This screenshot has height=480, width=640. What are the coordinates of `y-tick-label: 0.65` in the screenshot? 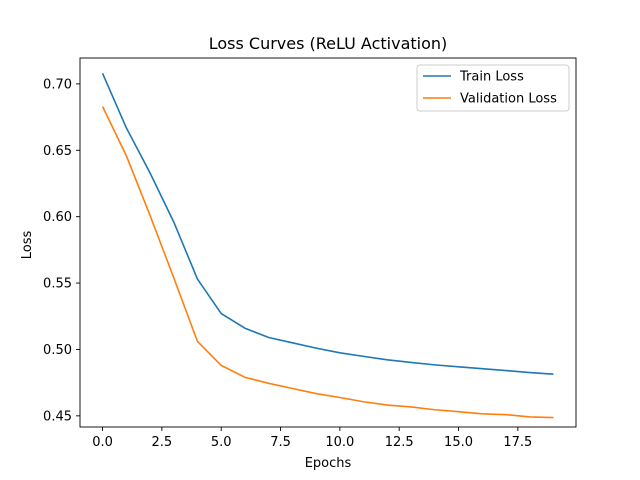 It's located at (57, 151).